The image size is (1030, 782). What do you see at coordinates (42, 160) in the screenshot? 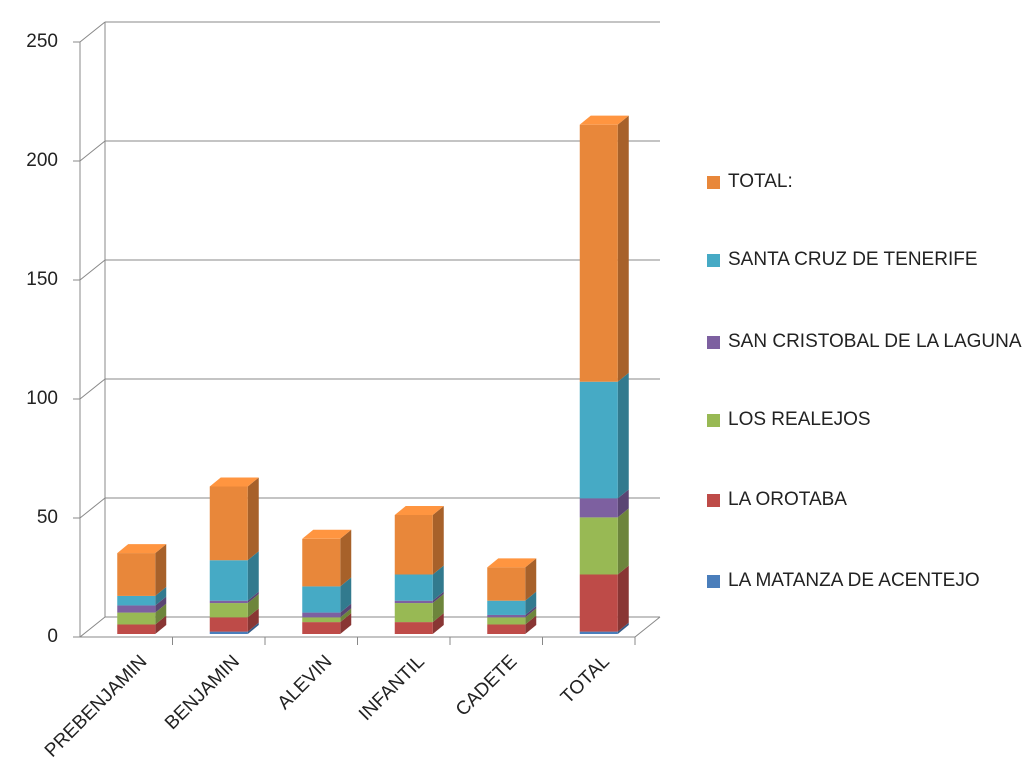
I see `y-tick-label: 200` at bounding box center [42, 160].